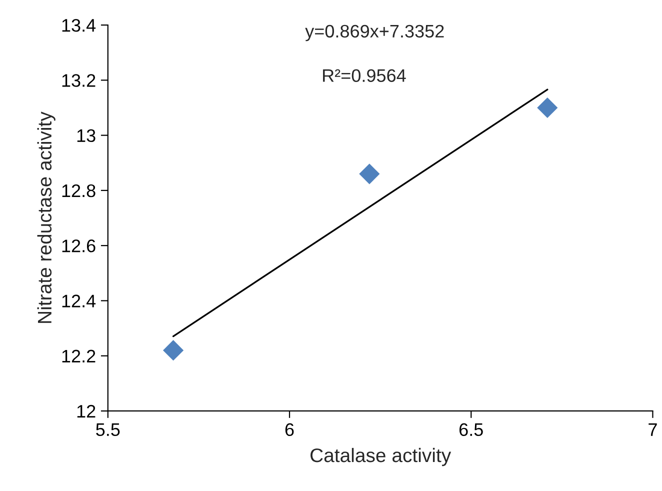 This screenshot has height=491, width=662. Describe the element at coordinates (471, 429) in the screenshot. I see `x-tick-label: 6.5` at that location.